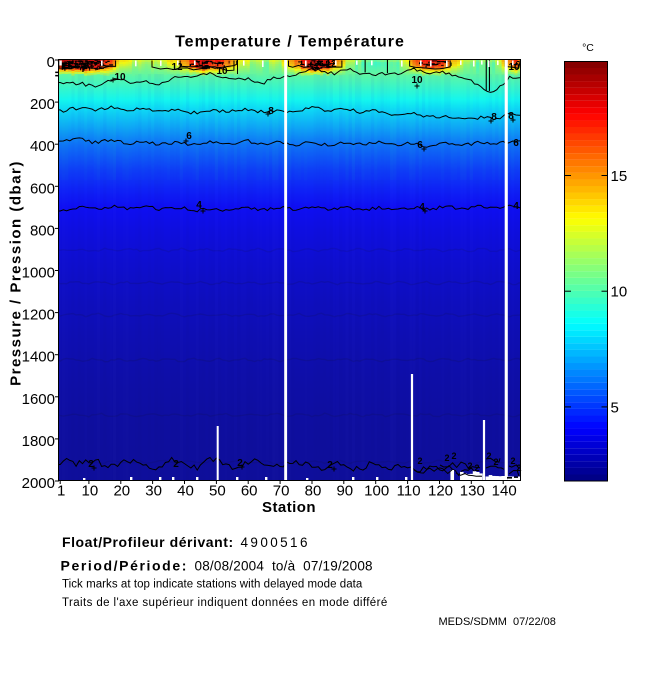 The image size is (650, 685). What do you see at coordinates (313, 490) in the screenshot?
I see `svg-text: 80` at bounding box center [313, 490].